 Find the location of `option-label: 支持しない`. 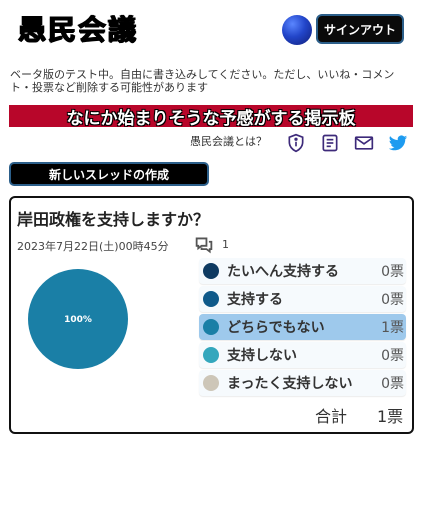

option-label: 支持しない is located at coordinates (262, 356).